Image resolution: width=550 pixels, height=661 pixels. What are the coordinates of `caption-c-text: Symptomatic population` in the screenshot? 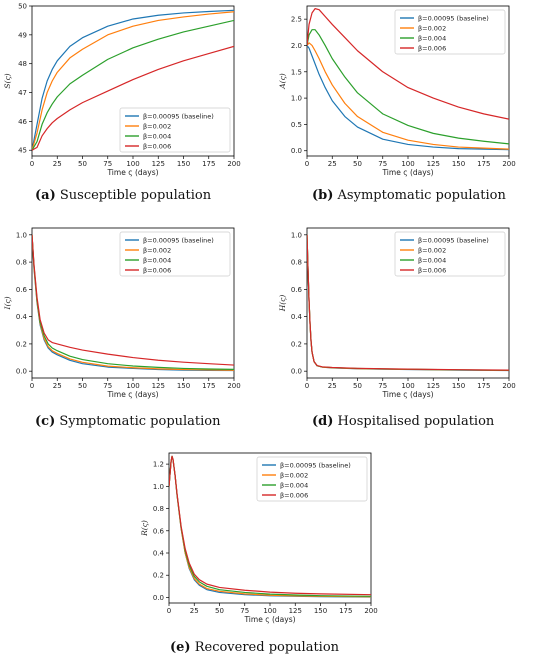 It's located at (138, 421).